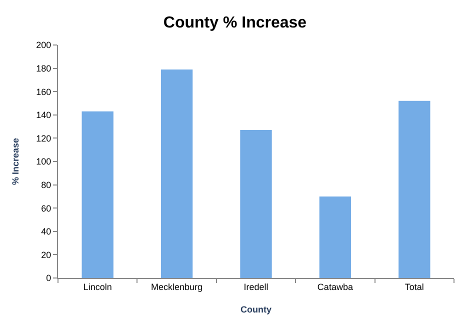 The image size is (470, 325). Describe the element at coordinates (44, 115) in the screenshot. I see `y-tick-label: 140` at that location.